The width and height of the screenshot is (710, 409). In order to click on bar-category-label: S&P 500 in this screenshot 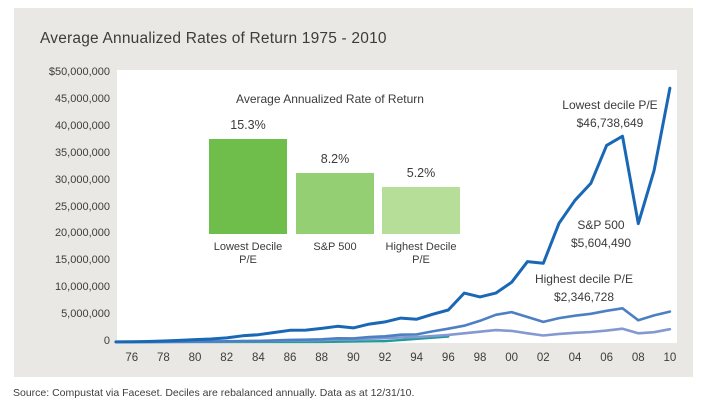, I will do `click(335, 247)`.